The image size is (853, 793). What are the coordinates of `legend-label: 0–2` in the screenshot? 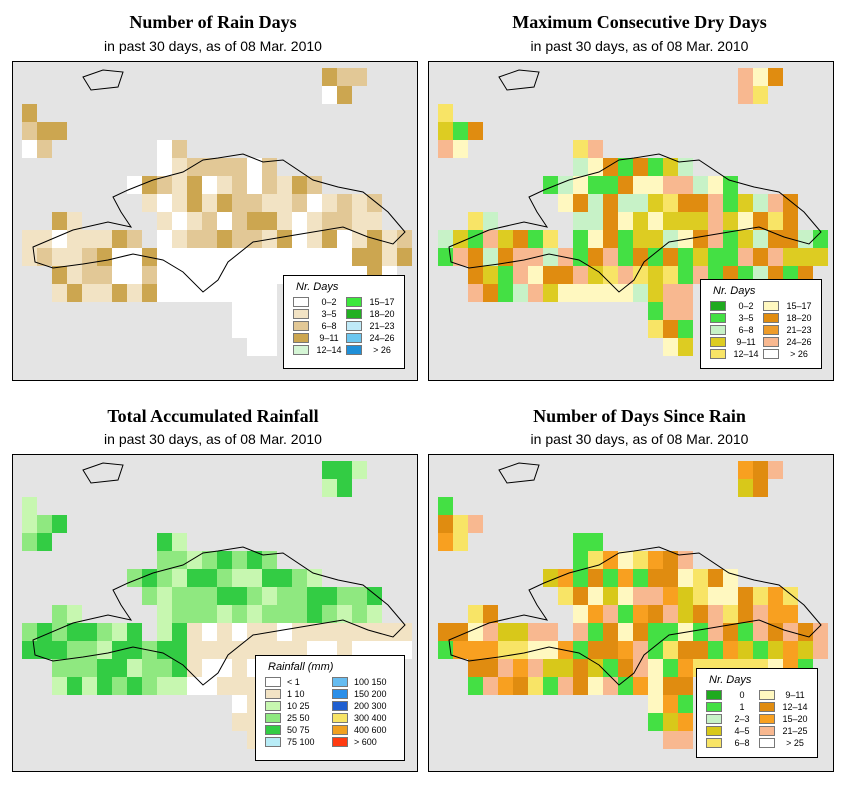 It's located at (746, 306).